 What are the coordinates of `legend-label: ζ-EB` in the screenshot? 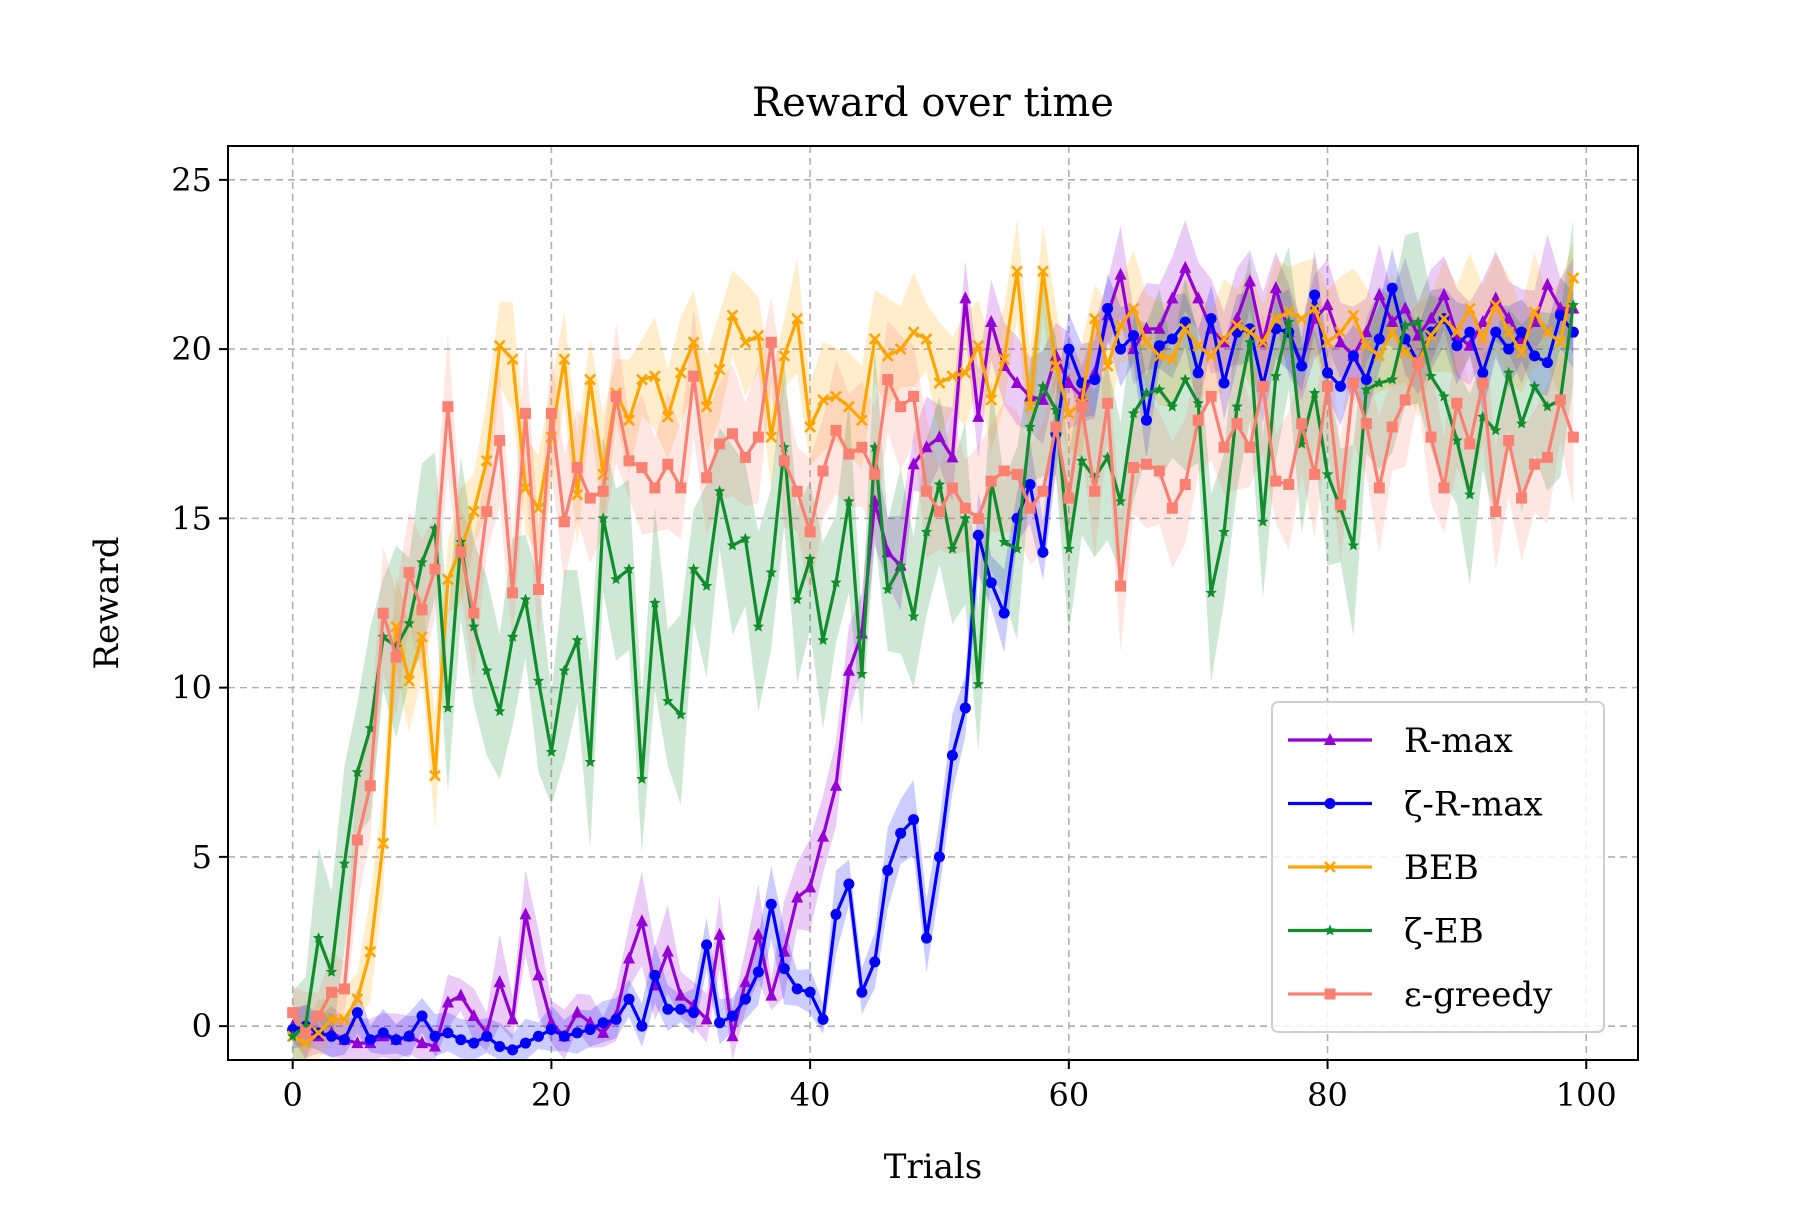 It's located at (1444, 932).